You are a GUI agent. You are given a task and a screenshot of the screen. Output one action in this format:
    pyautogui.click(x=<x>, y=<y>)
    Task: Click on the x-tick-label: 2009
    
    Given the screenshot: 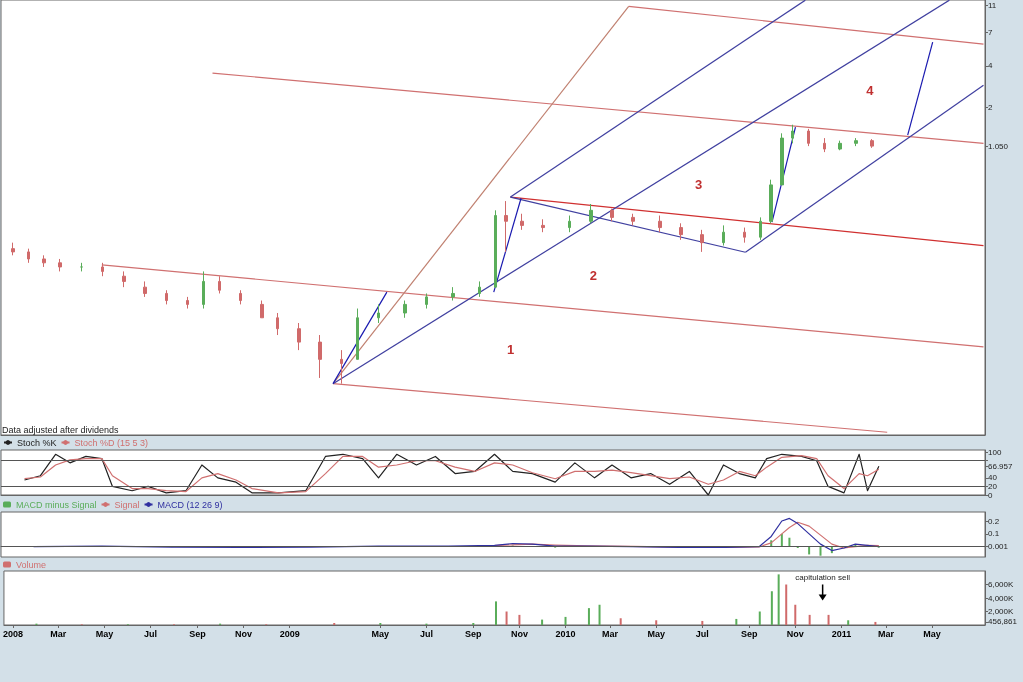 What is the action you would take?
    pyautogui.click(x=289, y=633)
    